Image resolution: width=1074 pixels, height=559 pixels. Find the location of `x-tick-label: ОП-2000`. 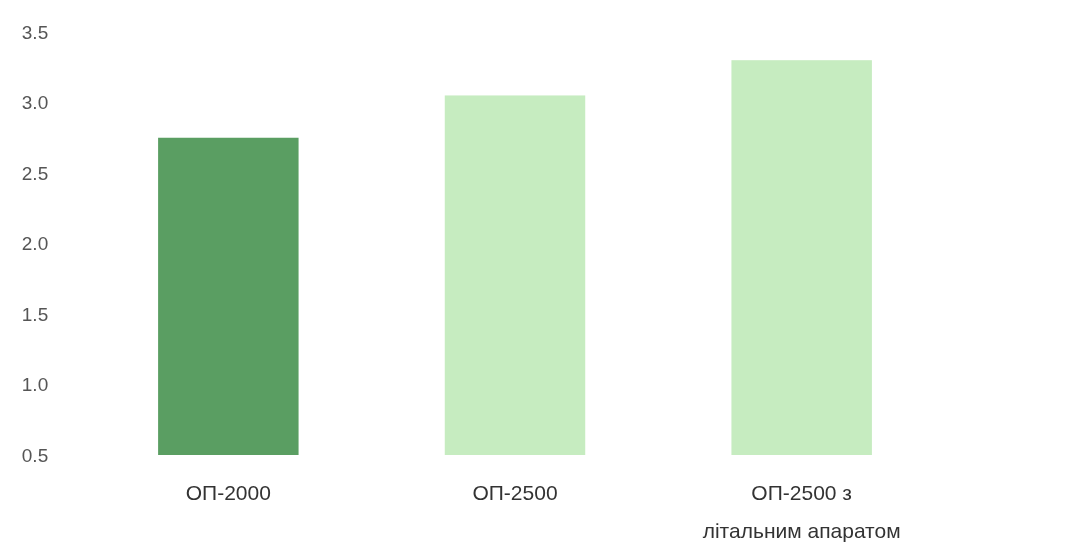

x-tick-label: ОП-2000 is located at coordinates (228, 492).